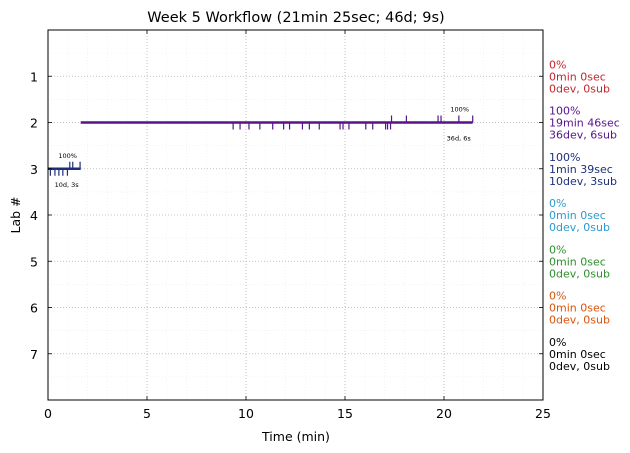 The height and width of the screenshot is (453, 630). What do you see at coordinates (557, 342) in the screenshot?
I see `lab-7-percent: 0%` at bounding box center [557, 342].